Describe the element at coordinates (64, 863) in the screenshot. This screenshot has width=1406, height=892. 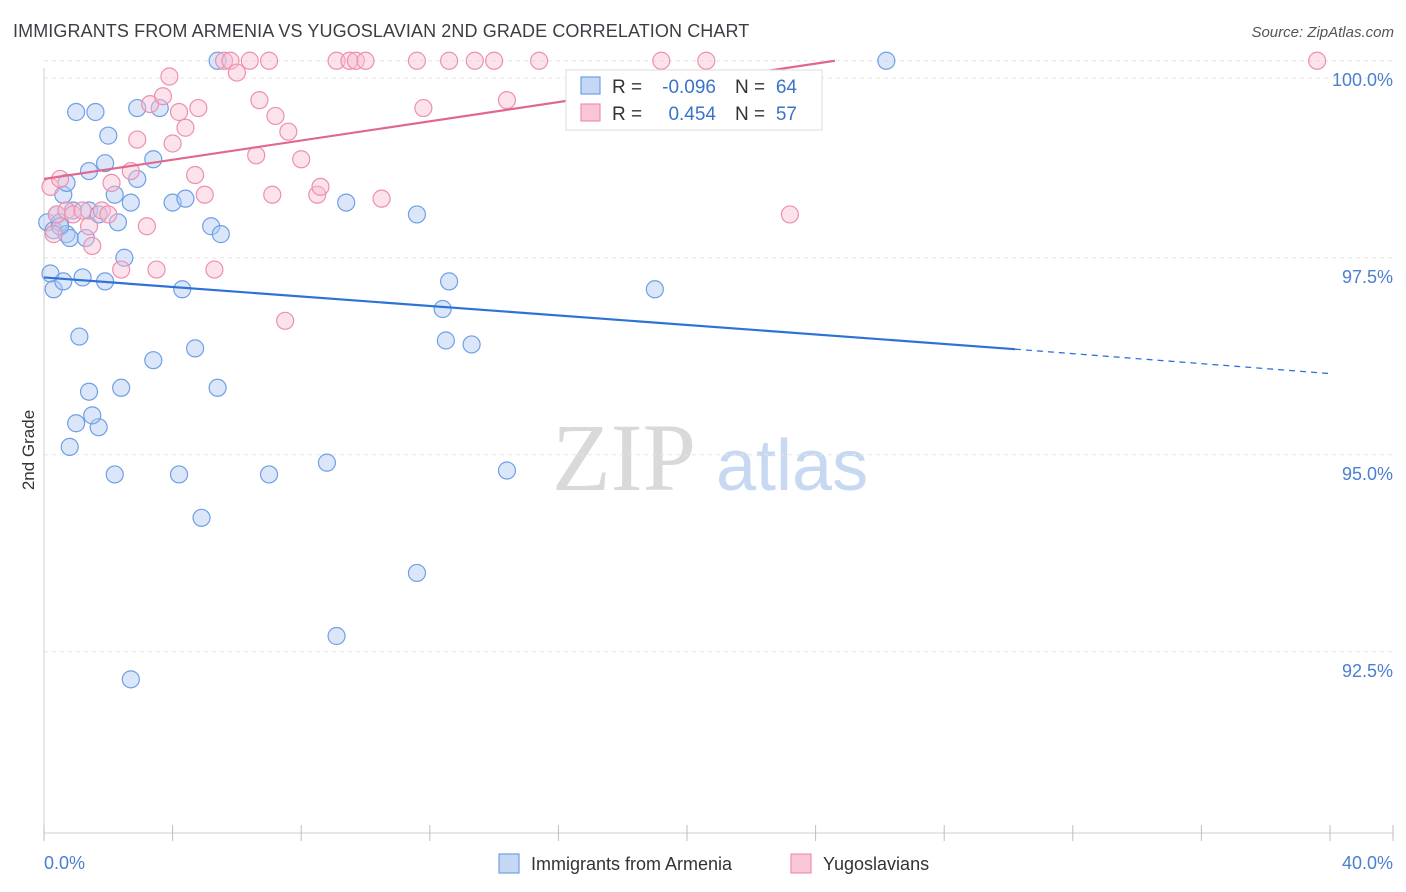
I see `x-tick-label-min: 0.0%` at that location.